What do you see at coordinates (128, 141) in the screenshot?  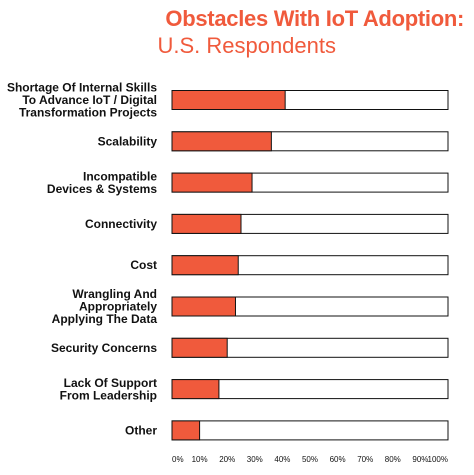 I see `category-label: Scalability` at bounding box center [128, 141].